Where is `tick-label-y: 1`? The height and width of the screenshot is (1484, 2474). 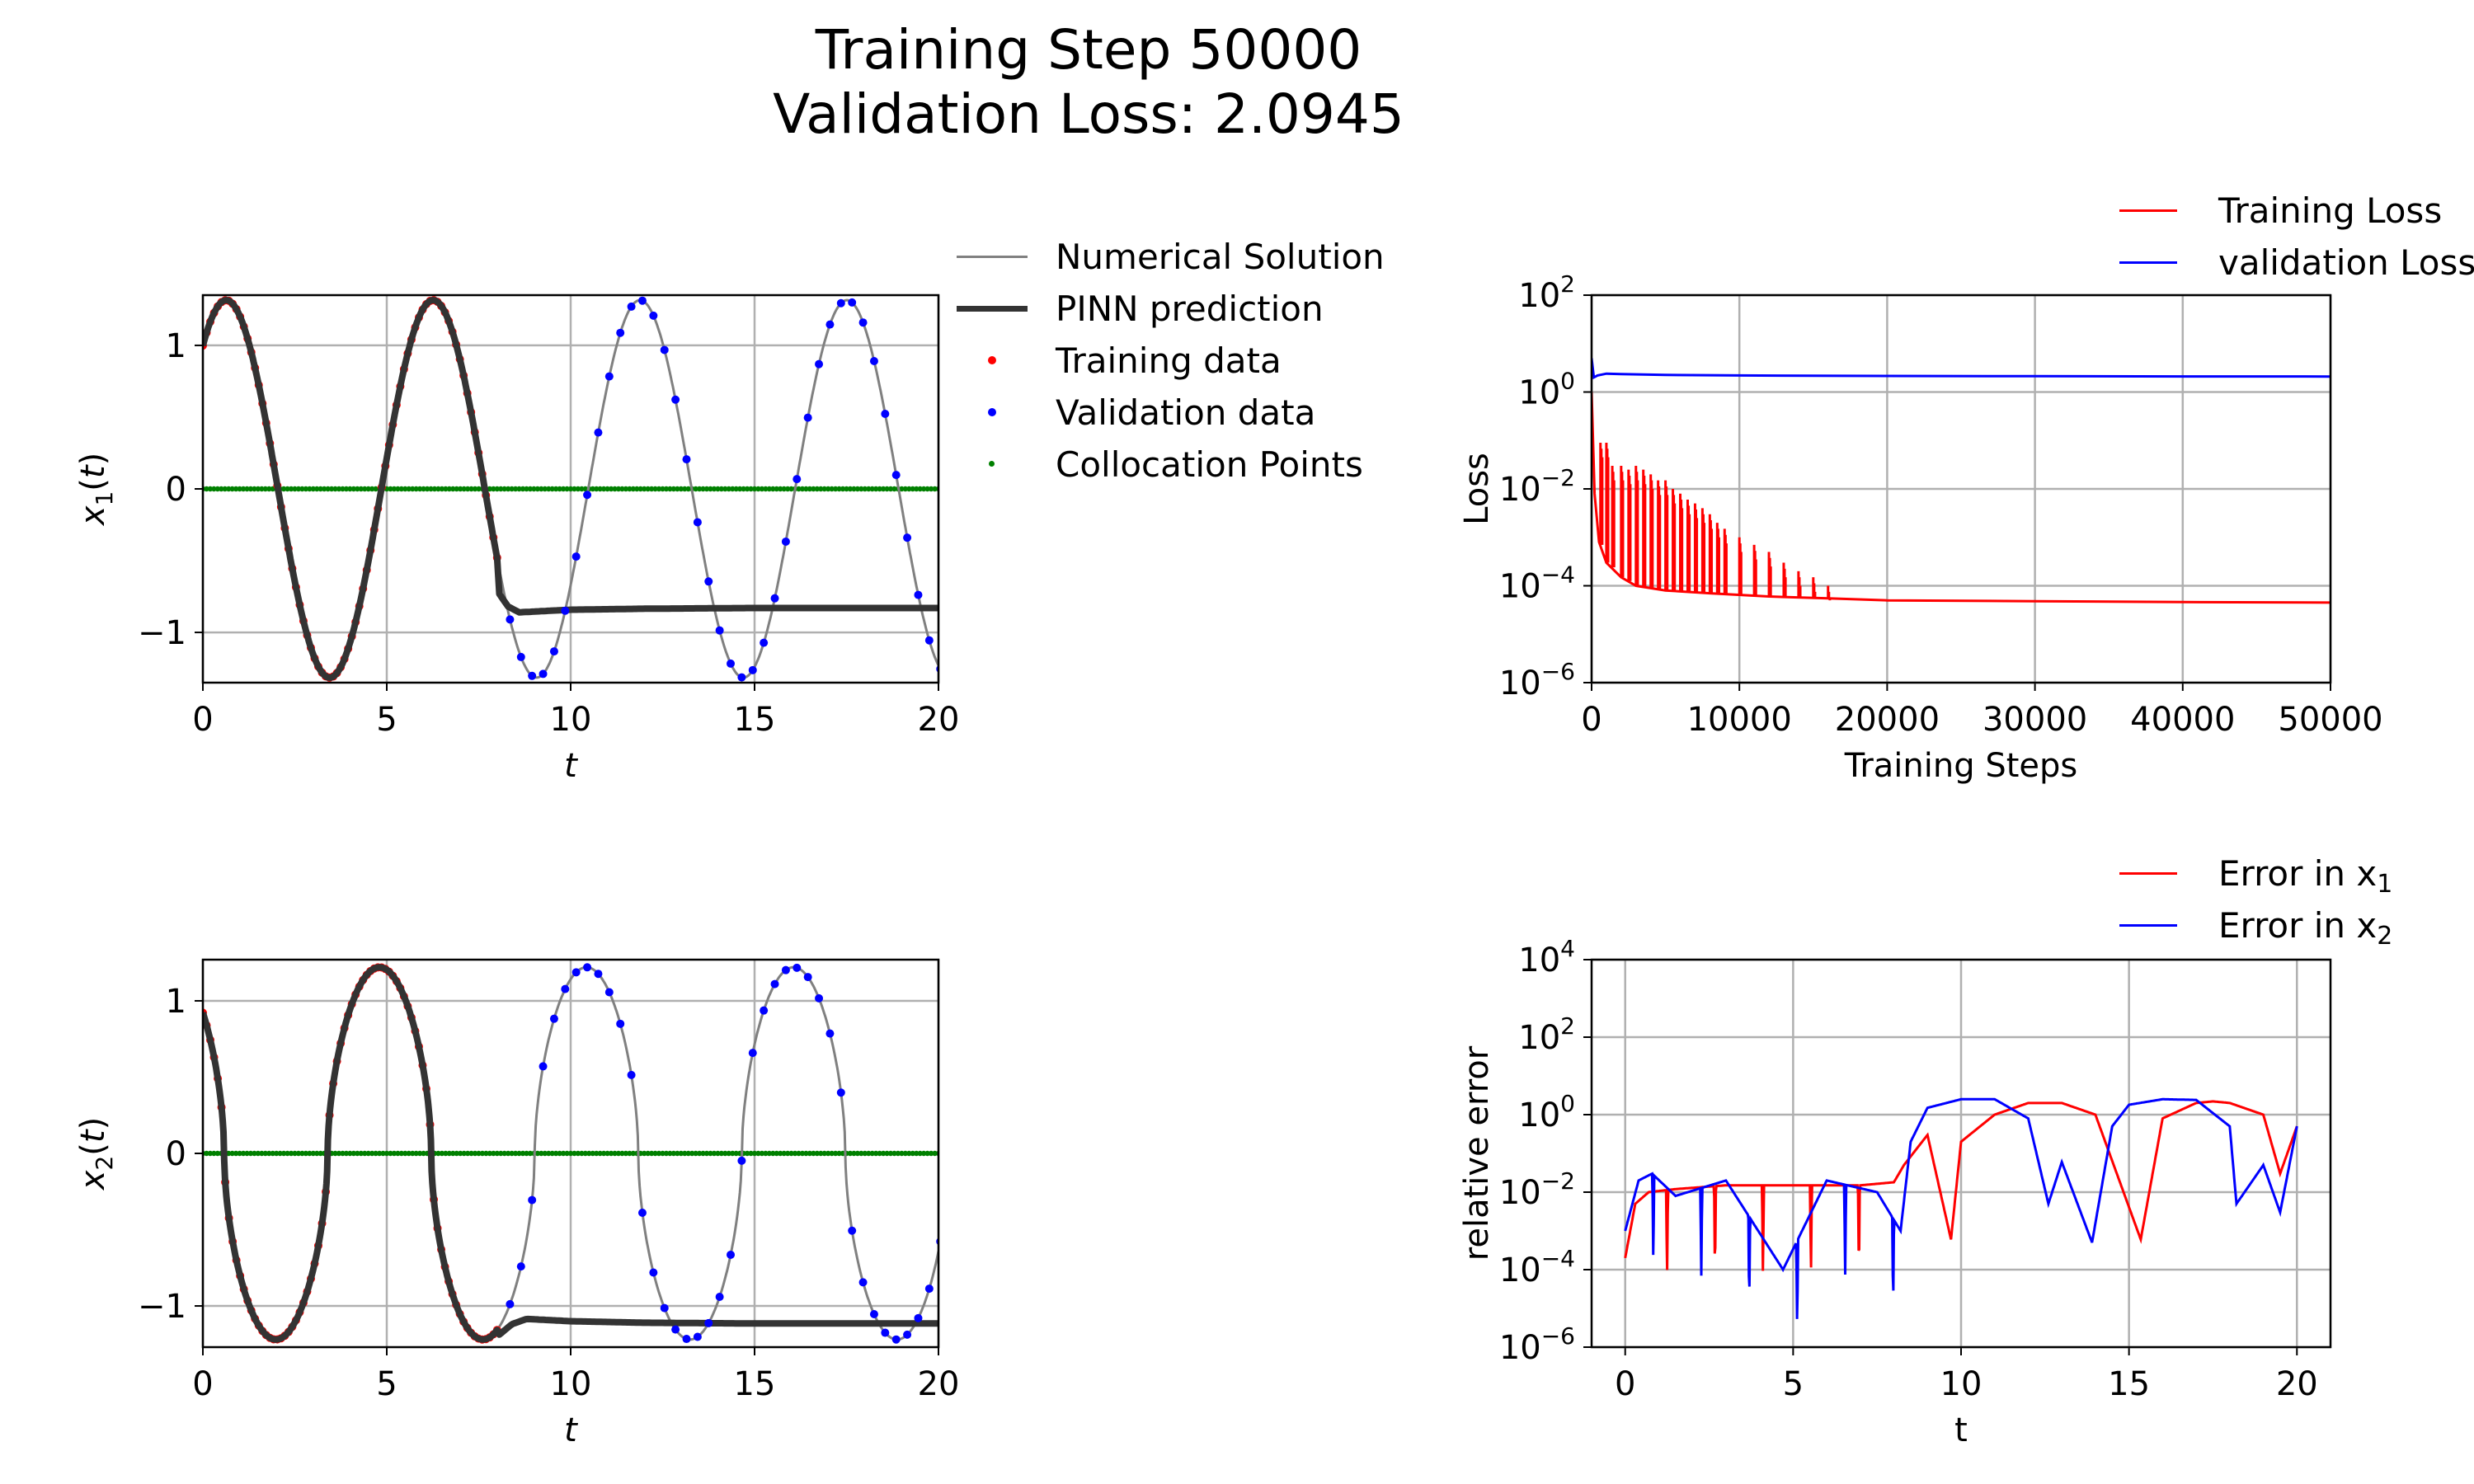
tick-label-y: 1 is located at coordinates (176, 346).